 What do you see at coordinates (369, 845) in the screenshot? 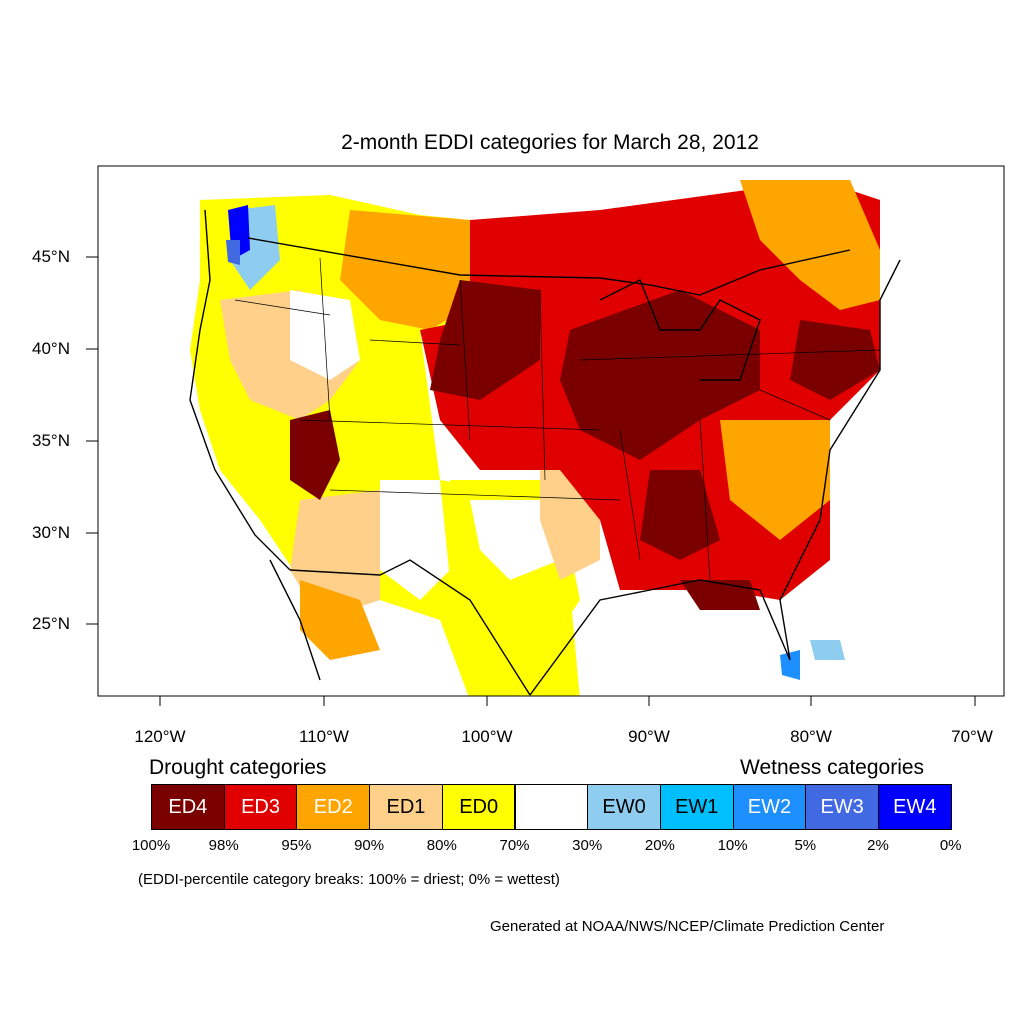
I see `legend-break-label: 90%` at bounding box center [369, 845].